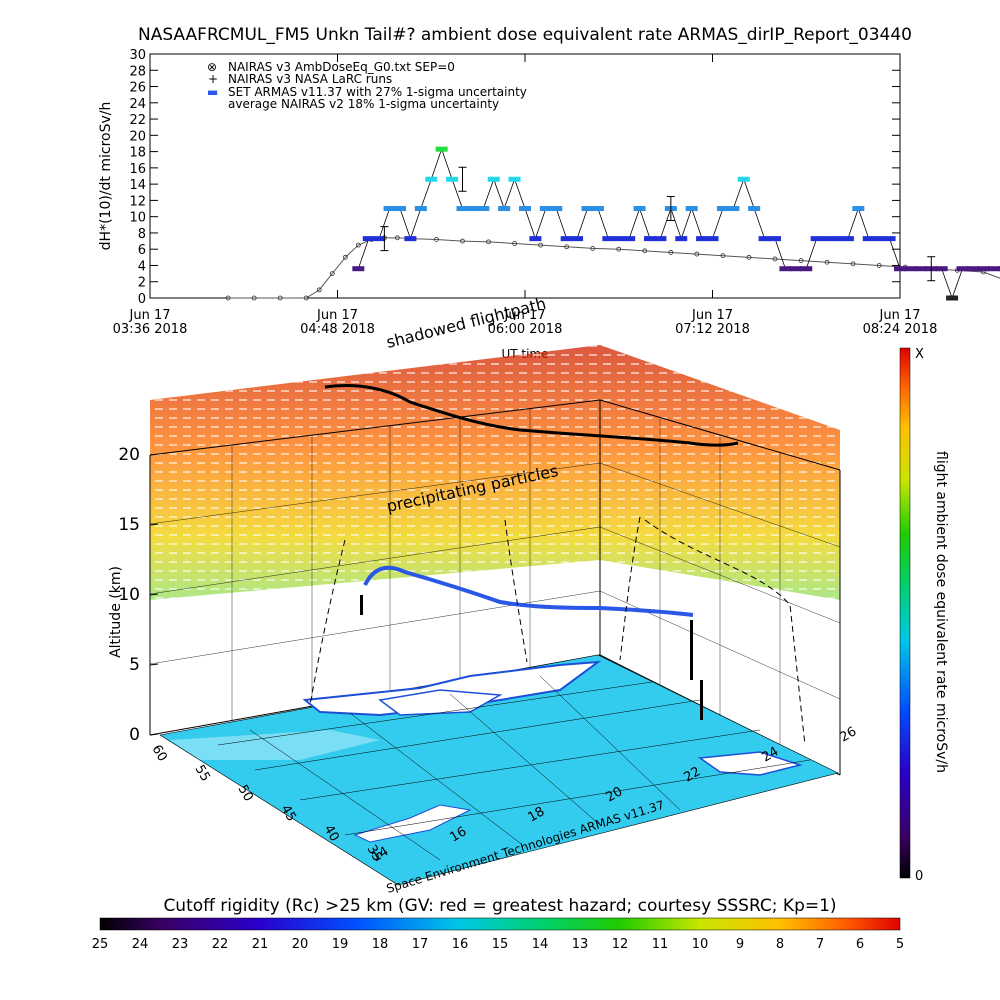 This screenshot has height=1000, width=1000. Describe the element at coordinates (740, 944) in the screenshot. I see `colorbar-tick-label: 9` at that location.